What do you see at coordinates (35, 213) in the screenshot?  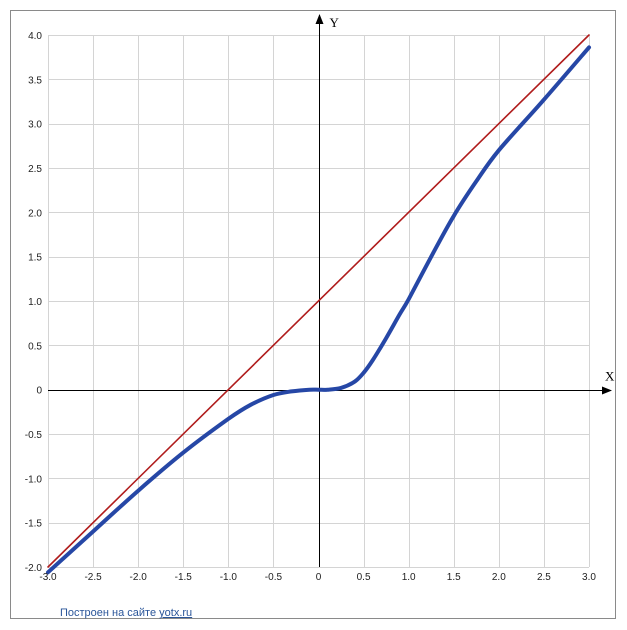 I see `y-tick-label: 2.0` at bounding box center [35, 213].